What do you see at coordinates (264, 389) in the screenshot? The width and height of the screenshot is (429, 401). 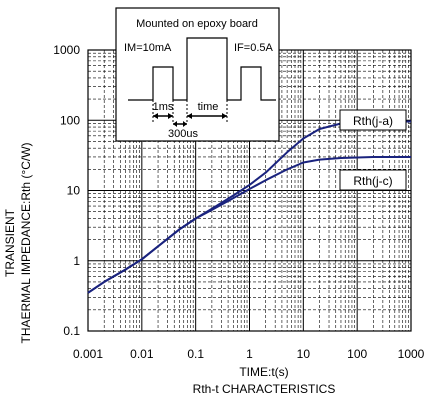 I see `chart-title: Rth-t CHARACTERISTICS` at bounding box center [264, 389].